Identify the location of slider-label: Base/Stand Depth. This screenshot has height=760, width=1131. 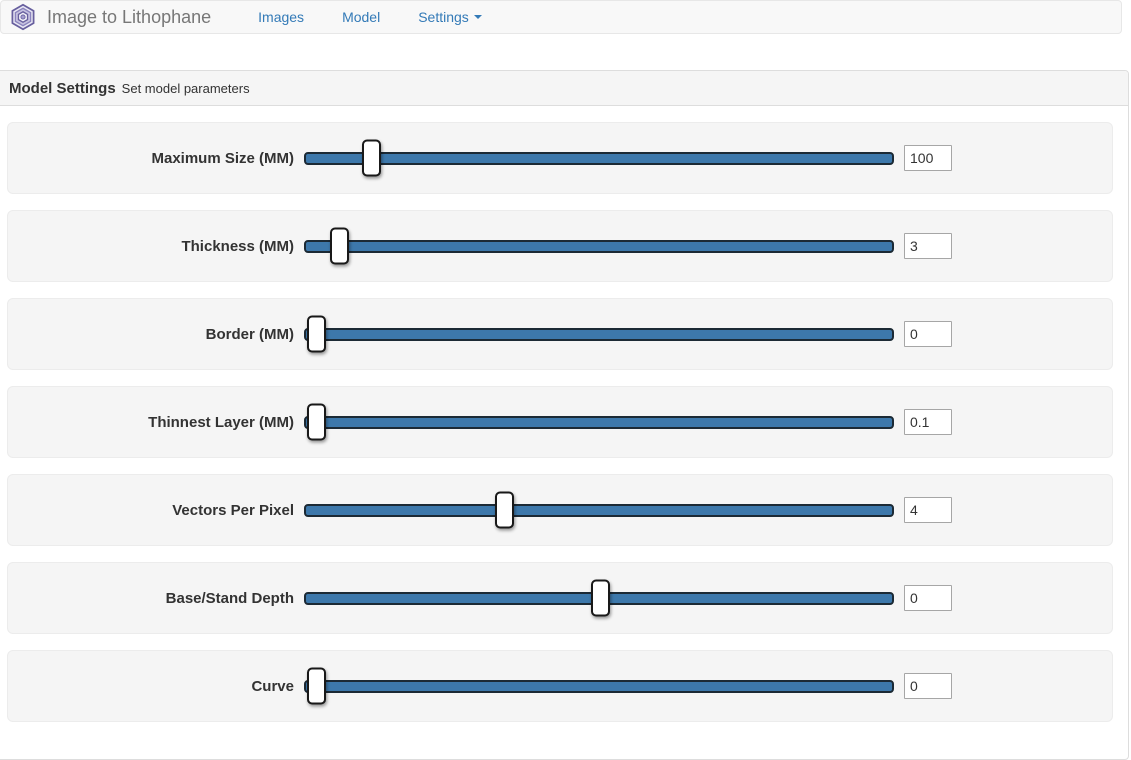
(229, 598).